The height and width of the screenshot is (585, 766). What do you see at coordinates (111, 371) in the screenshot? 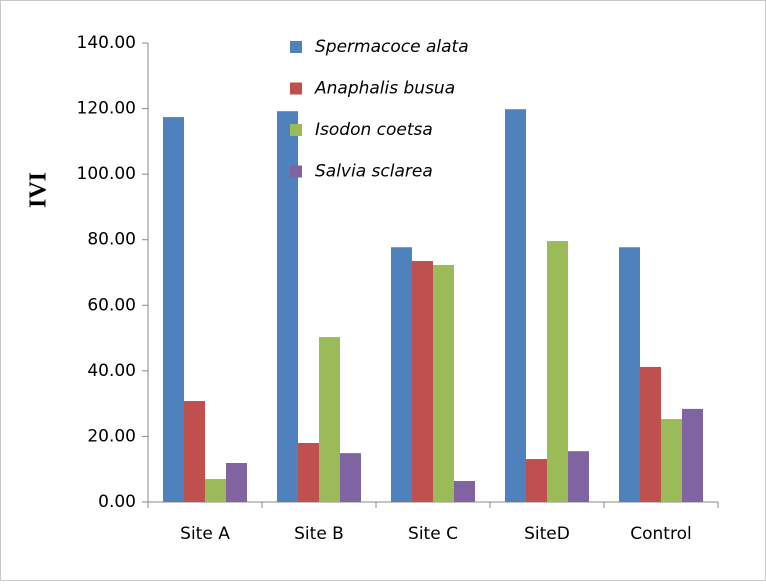
I see `y-tick-label: 40.00` at bounding box center [111, 371].